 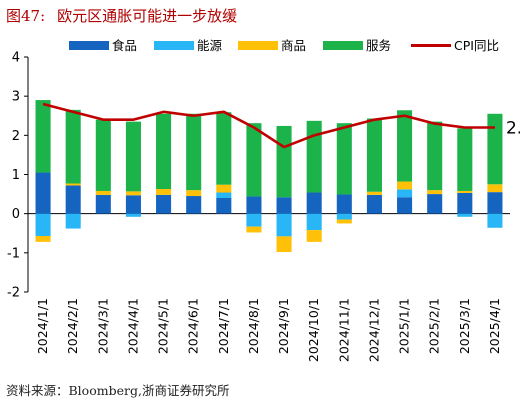 What do you see at coordinates (16, 214) in the screenshot?
I see `y-tick-label: 0` at bounding box center [16, 214].